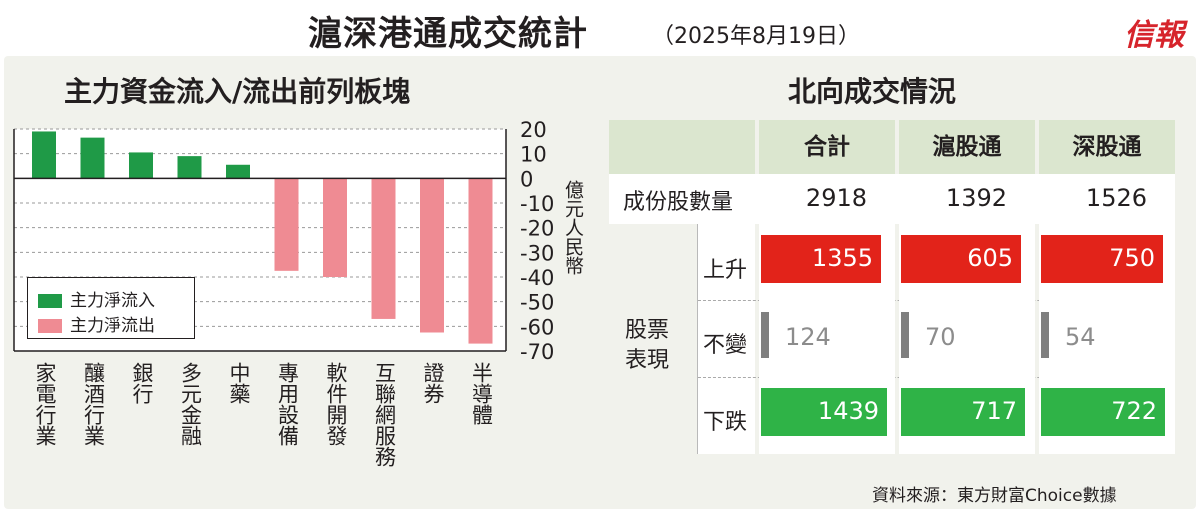 The width and height of the screenshot is (1200, 513). I want to click on flat-bar-shenzhen, so click(1045, 335).